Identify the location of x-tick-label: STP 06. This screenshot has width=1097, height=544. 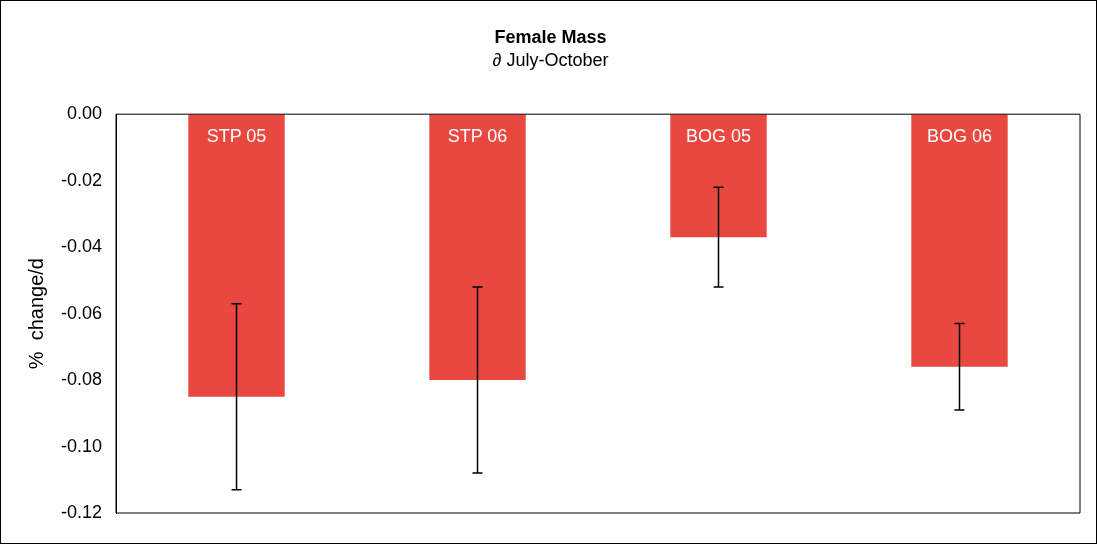
(477, 136).